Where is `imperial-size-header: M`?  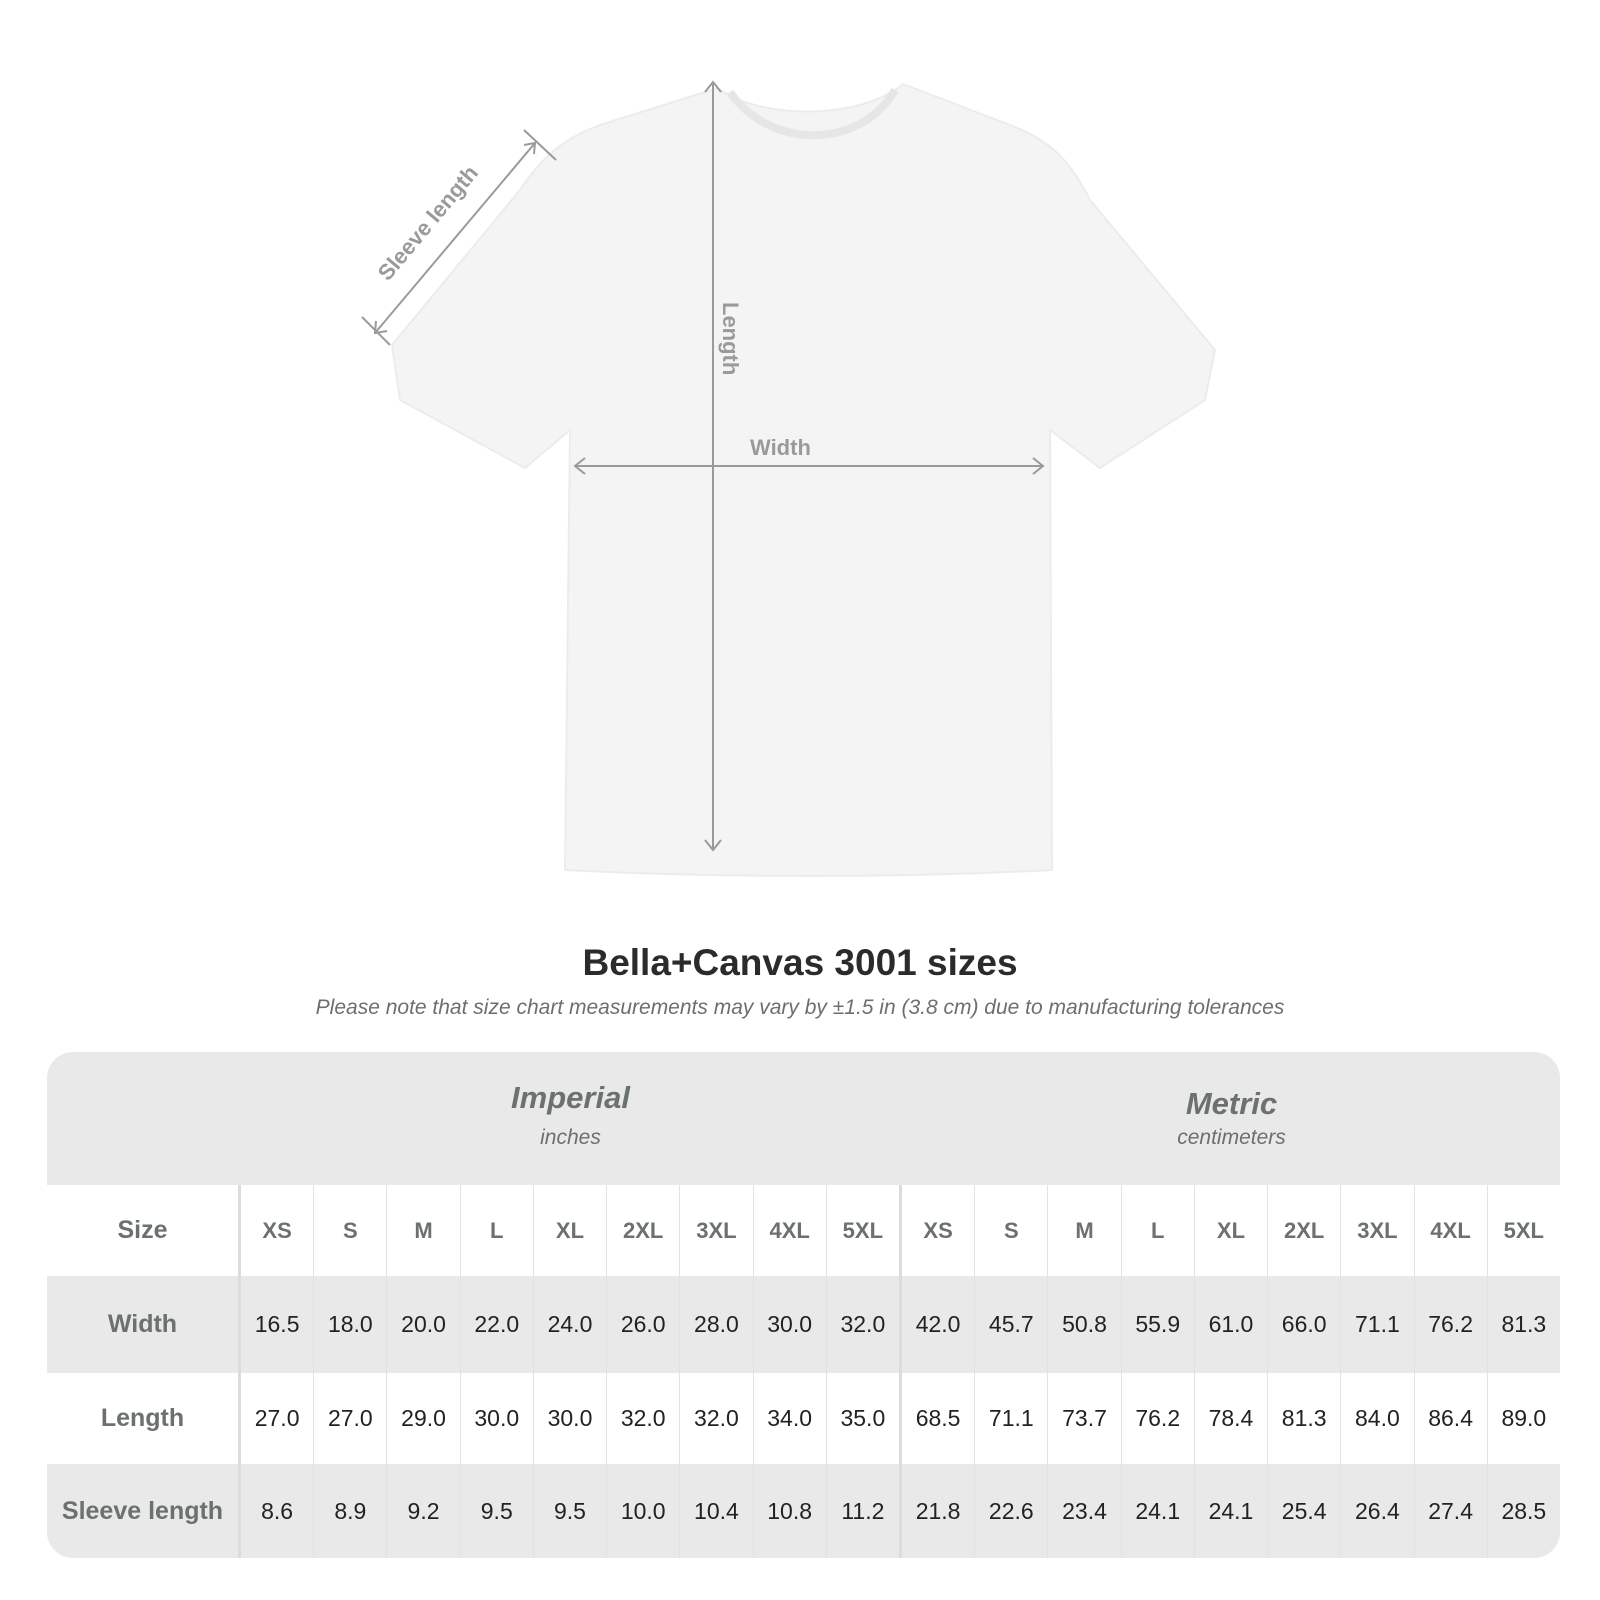
imperial-size-header: M is located at coordinates (424, 1230).